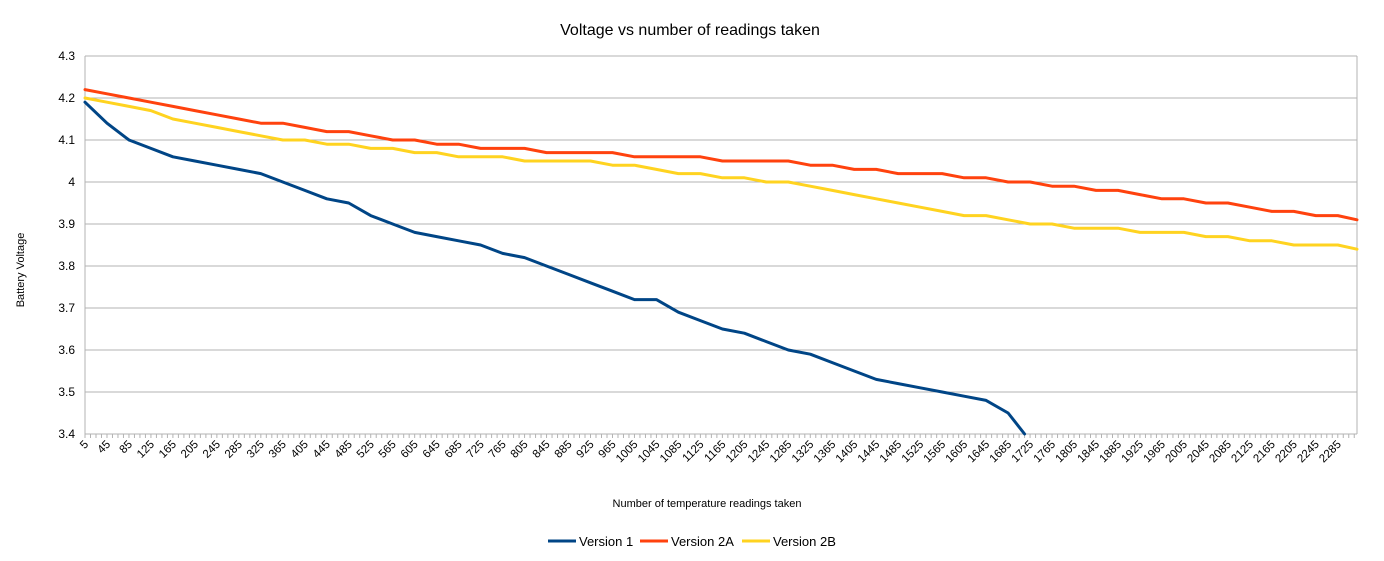 This screenshot has height=561, width=1384. I want to click on x-tick-label: 1005, so click(627, 452).